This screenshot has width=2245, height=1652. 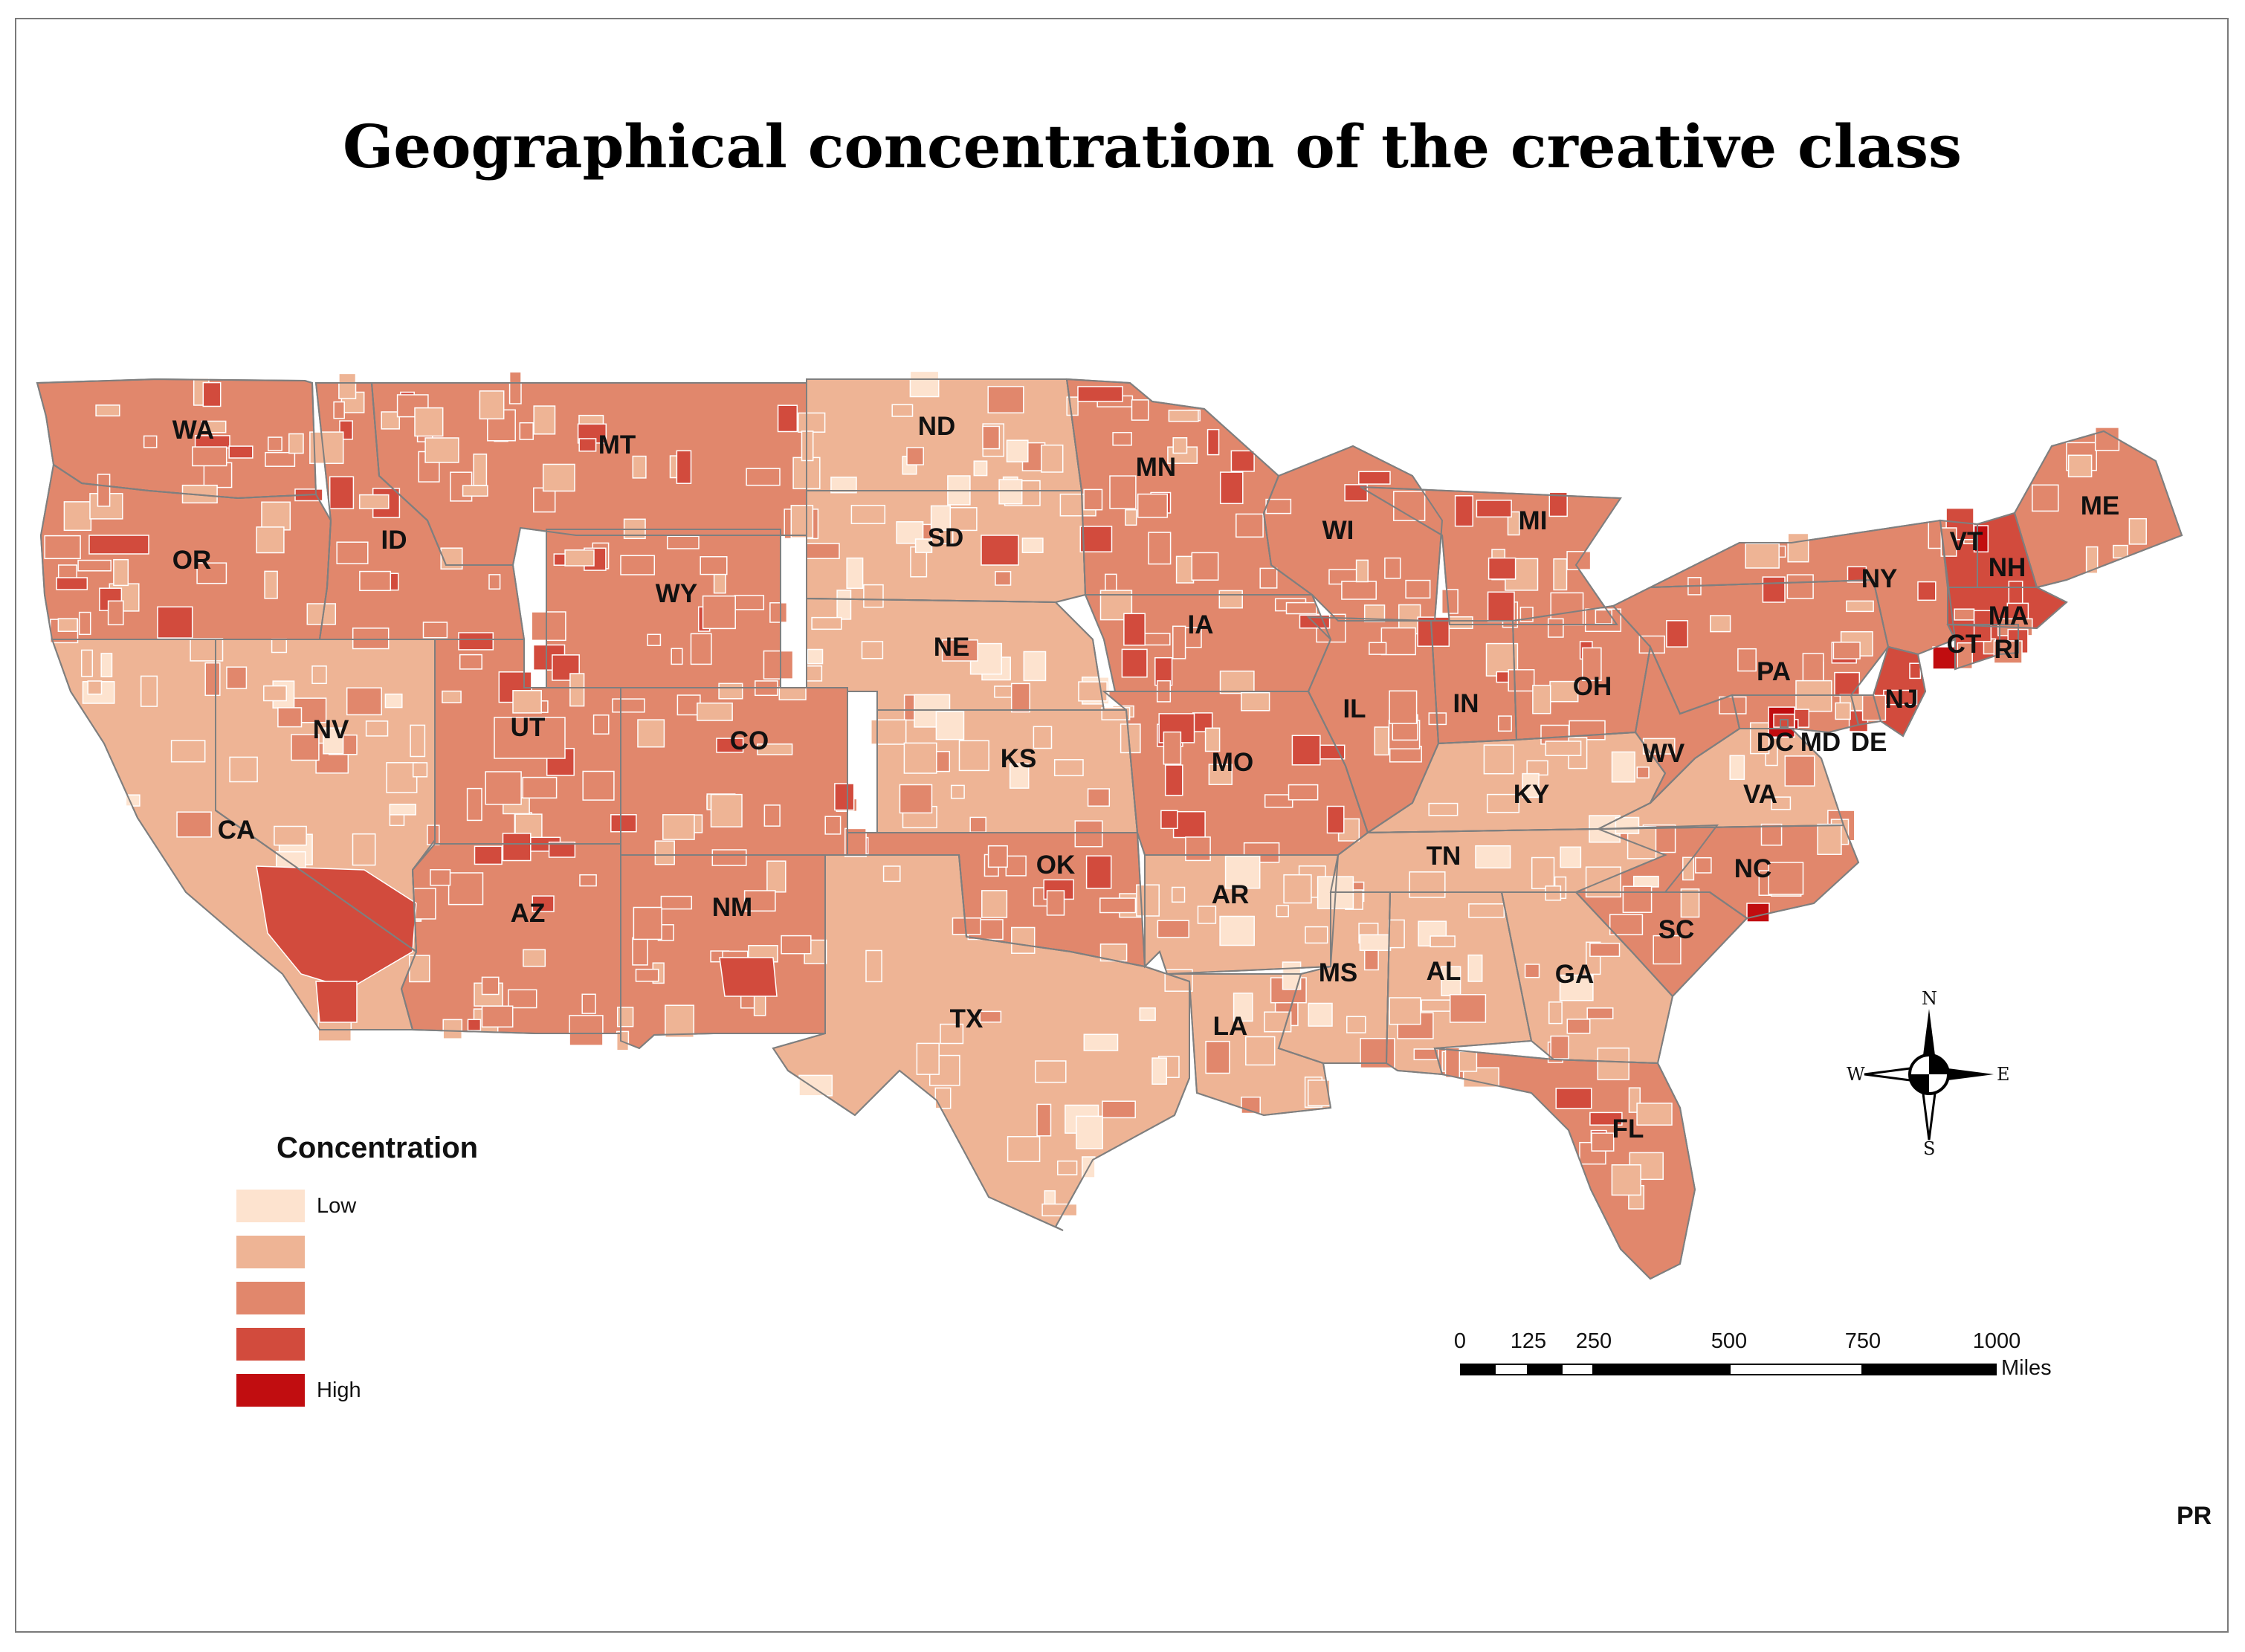 I want to click on state-label-mi: MI, so click(x=1533, y=520).